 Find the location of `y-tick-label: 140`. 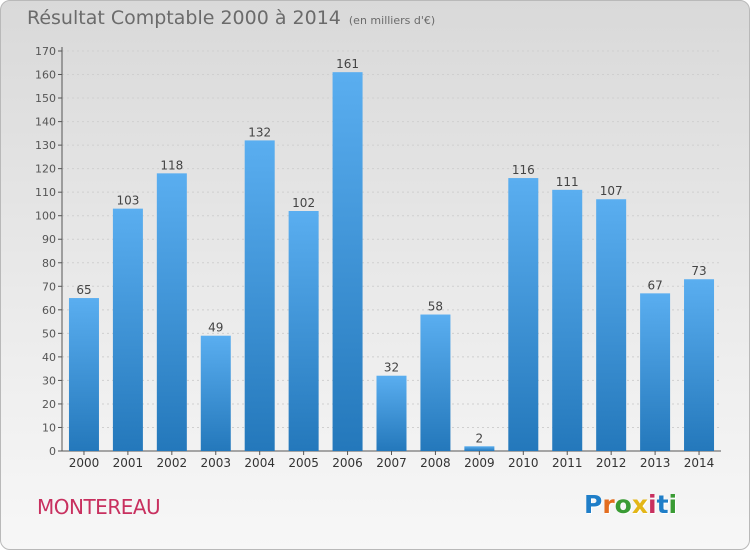

y-tick-label: 140 is located at coordinates (45, 122).